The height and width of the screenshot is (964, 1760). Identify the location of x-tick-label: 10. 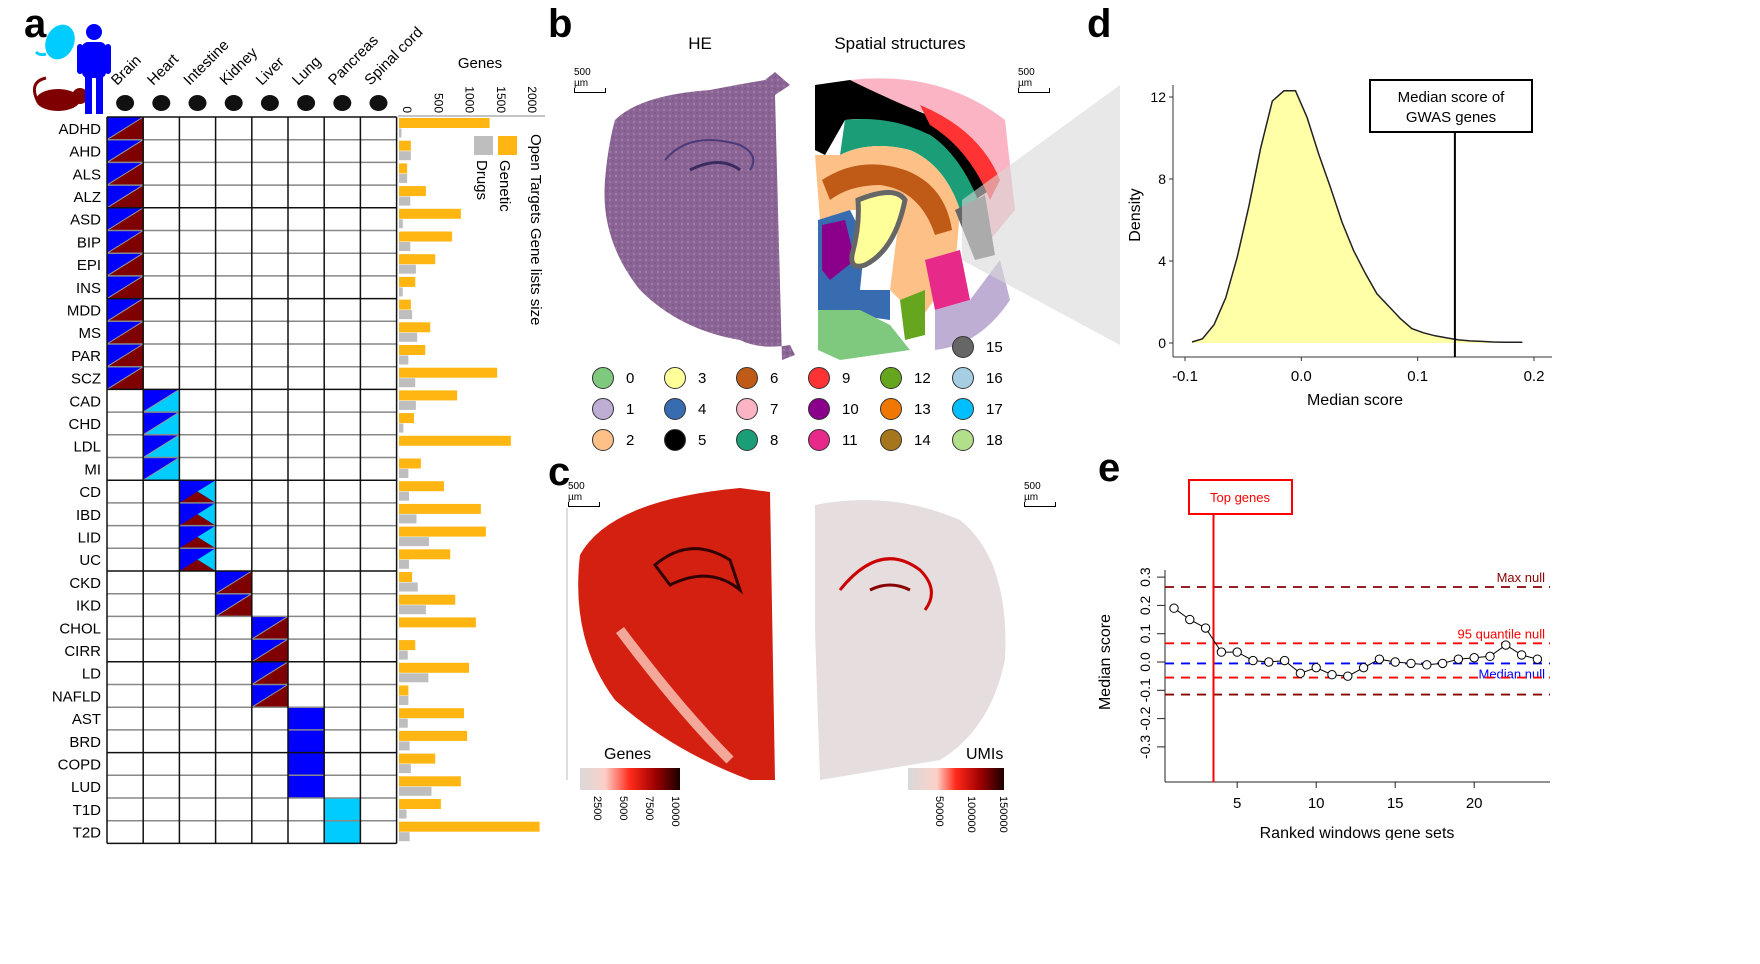
(1316, 803).